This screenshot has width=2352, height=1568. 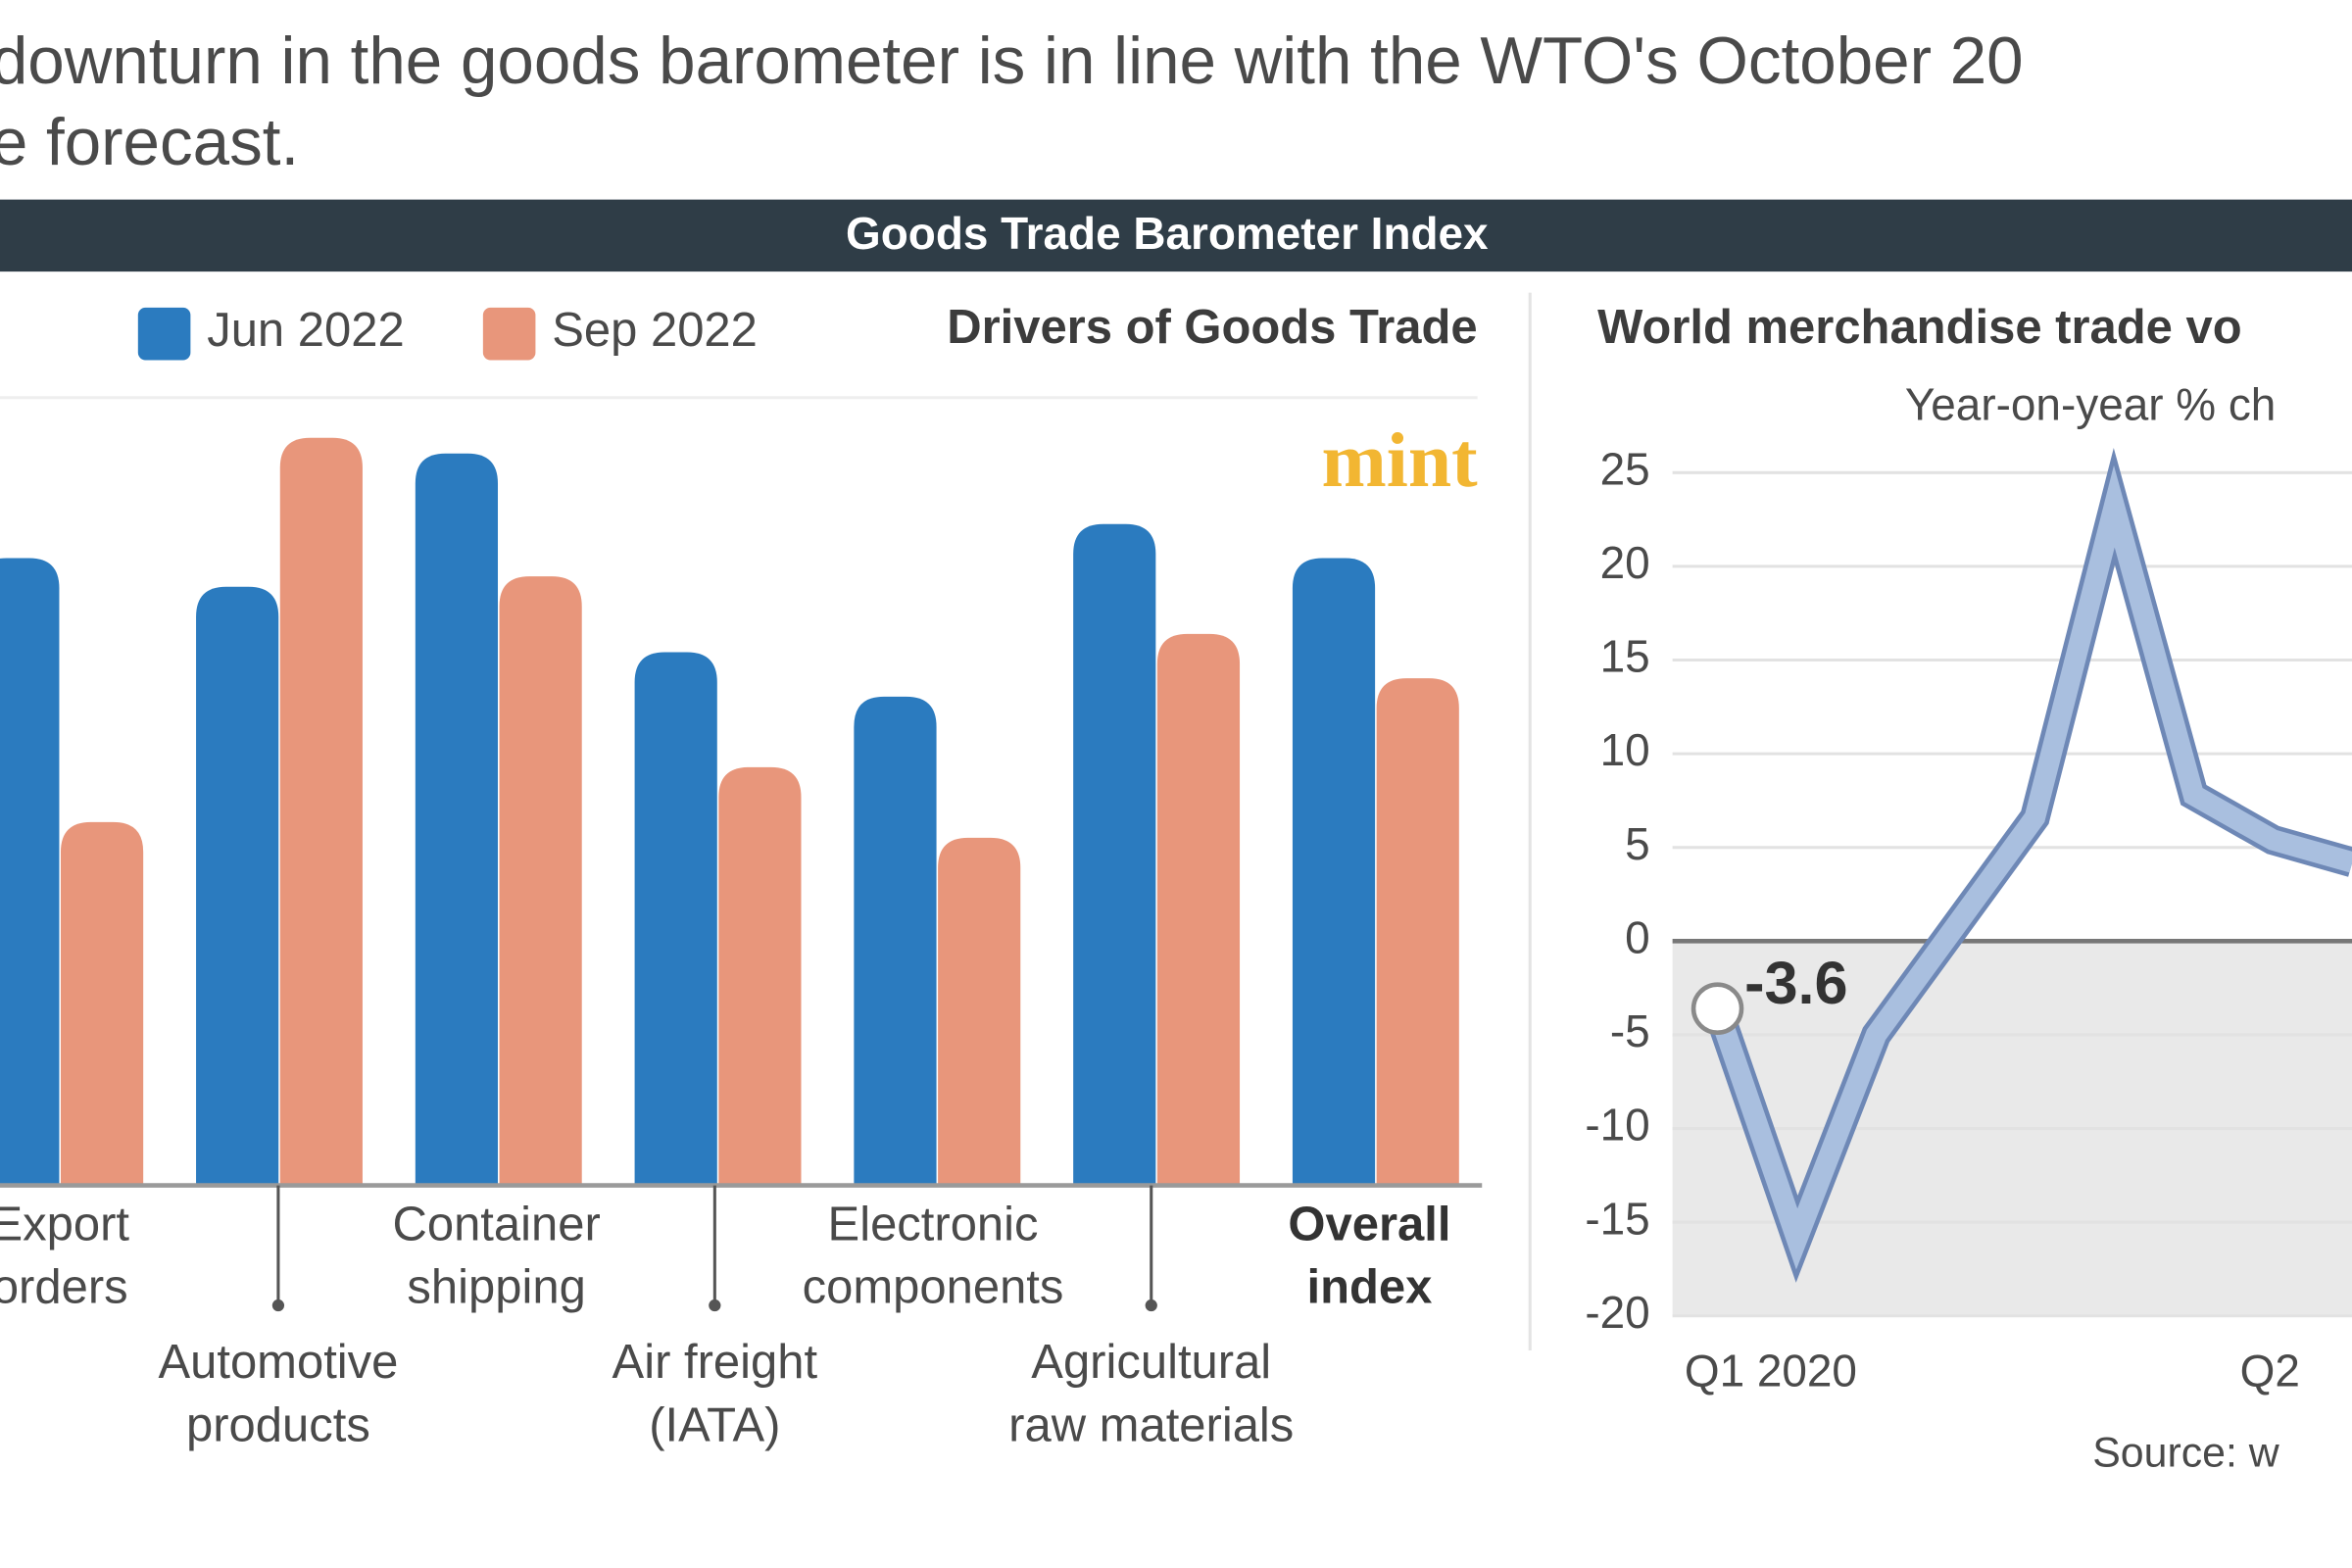 I want to click on point-marker, so click(x=1717, y=1008).